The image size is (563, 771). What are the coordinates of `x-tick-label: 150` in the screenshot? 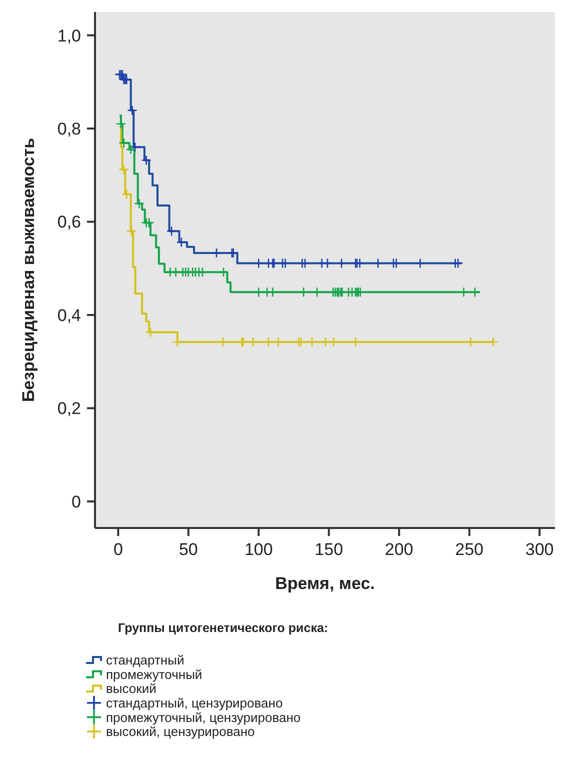 It's located at (329, 549).